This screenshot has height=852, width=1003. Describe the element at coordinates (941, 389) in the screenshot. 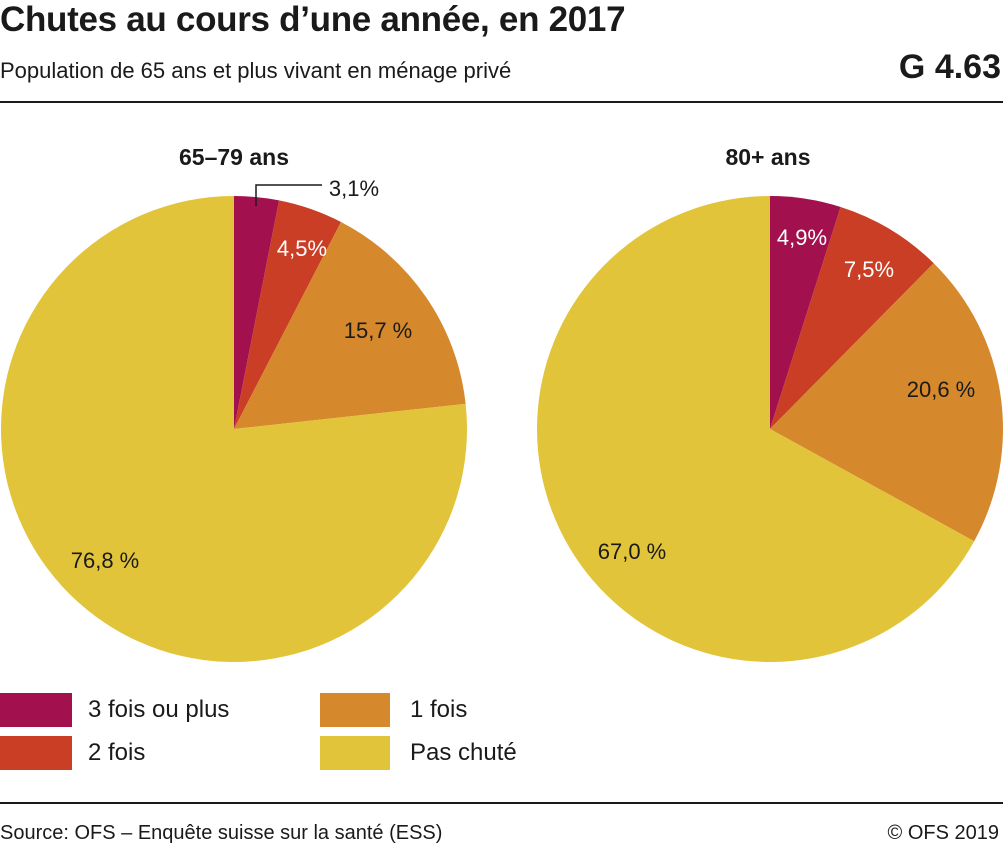

I see `slice-label: 20,6 %` at that location.